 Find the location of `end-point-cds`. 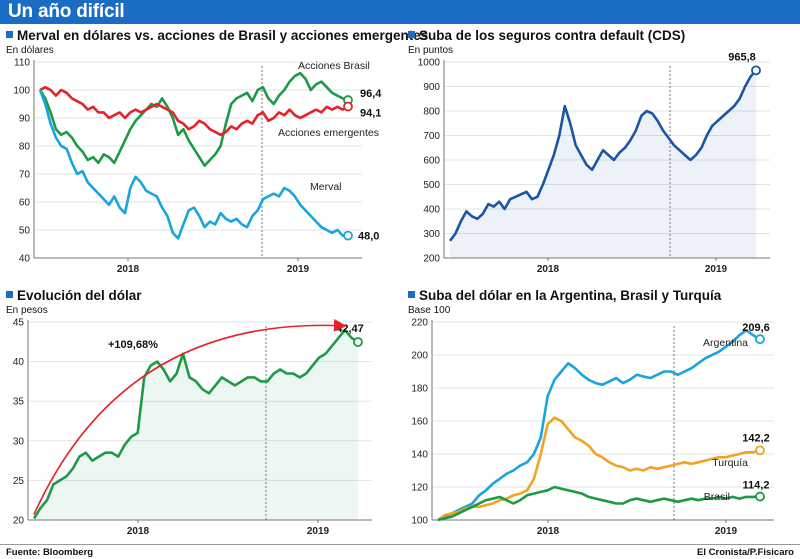

end-point-cds is located at coordinates (756, 70).